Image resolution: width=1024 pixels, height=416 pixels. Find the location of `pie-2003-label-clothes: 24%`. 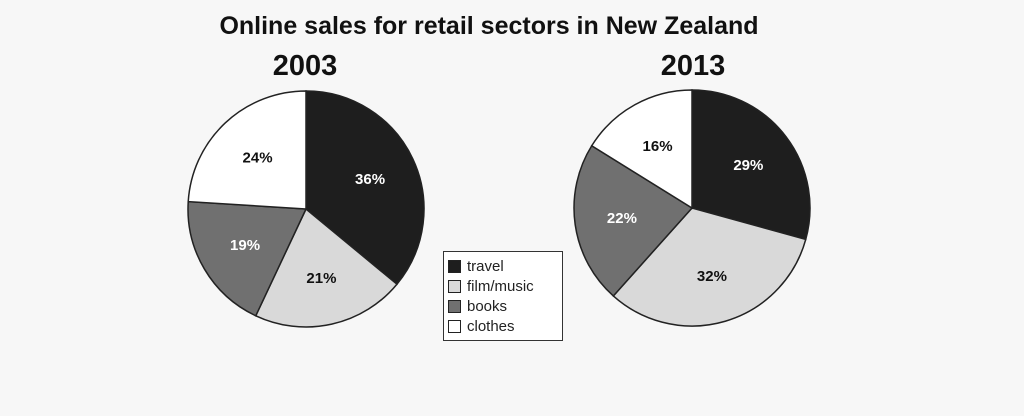

pie-2003-label-clothes: 24% is located at coordinates (258, 157).